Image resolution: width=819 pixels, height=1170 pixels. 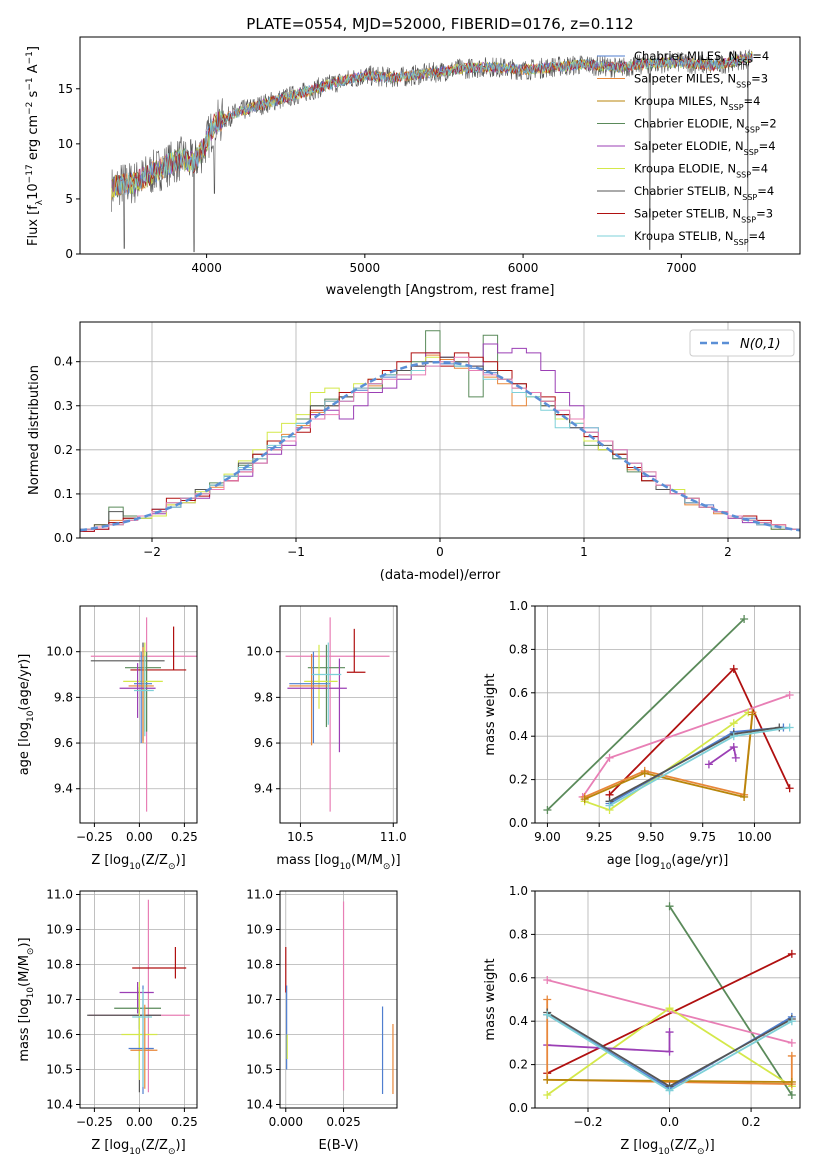 What do you see at coordinates (300, 837) in the screenshot?
I see `xtick-label: 10.5` at bounding box center [300, 837].